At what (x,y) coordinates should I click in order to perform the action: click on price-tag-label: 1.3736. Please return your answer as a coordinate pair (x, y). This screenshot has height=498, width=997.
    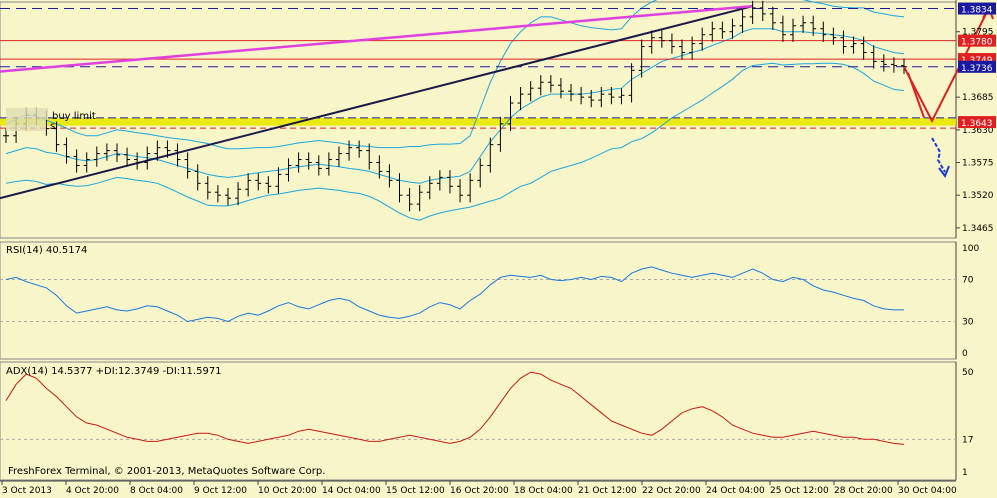
    Looking at the image, I should click on (977, 69).